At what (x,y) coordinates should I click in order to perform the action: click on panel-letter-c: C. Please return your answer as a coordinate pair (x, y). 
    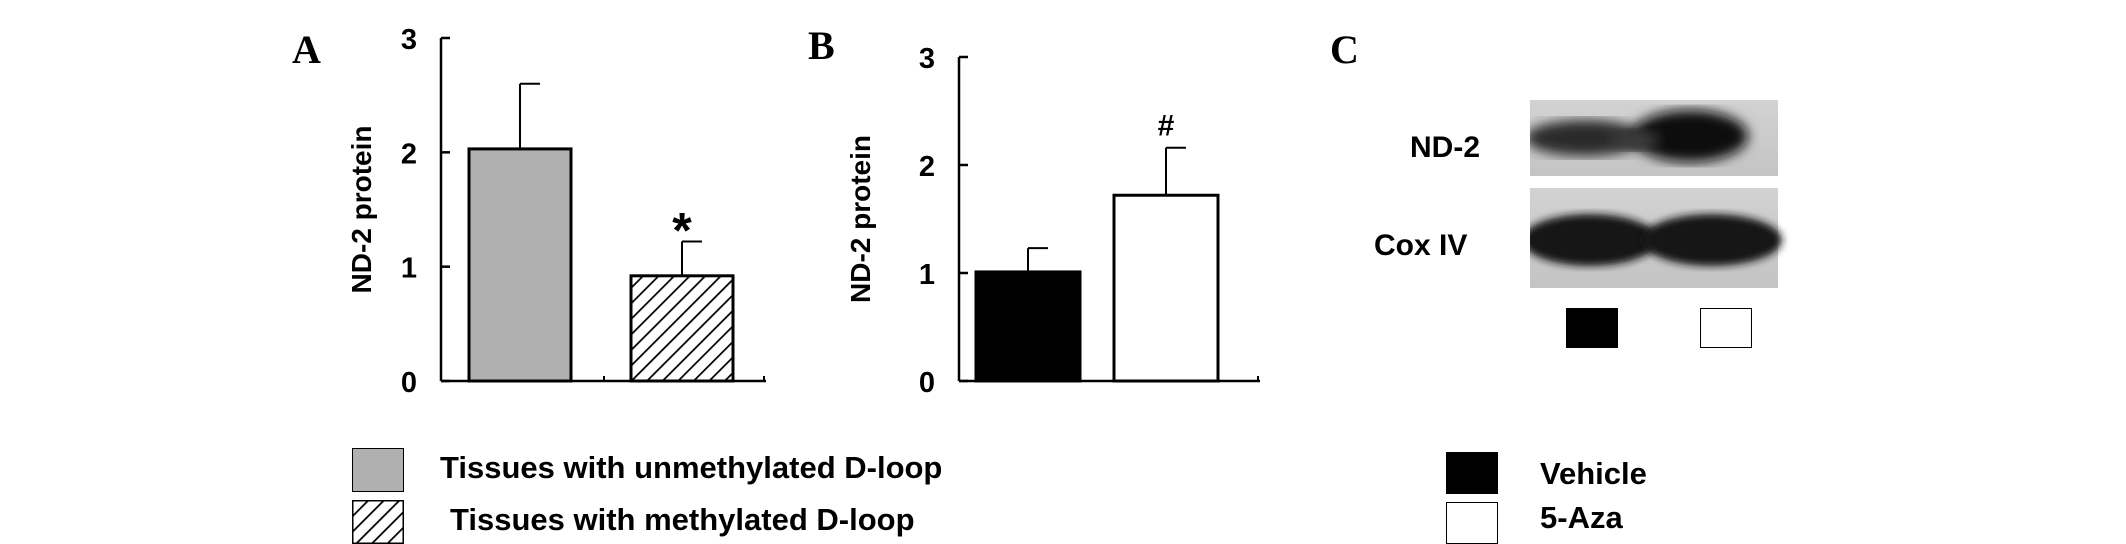
    Looking at the image, I should click on (1344, 49).